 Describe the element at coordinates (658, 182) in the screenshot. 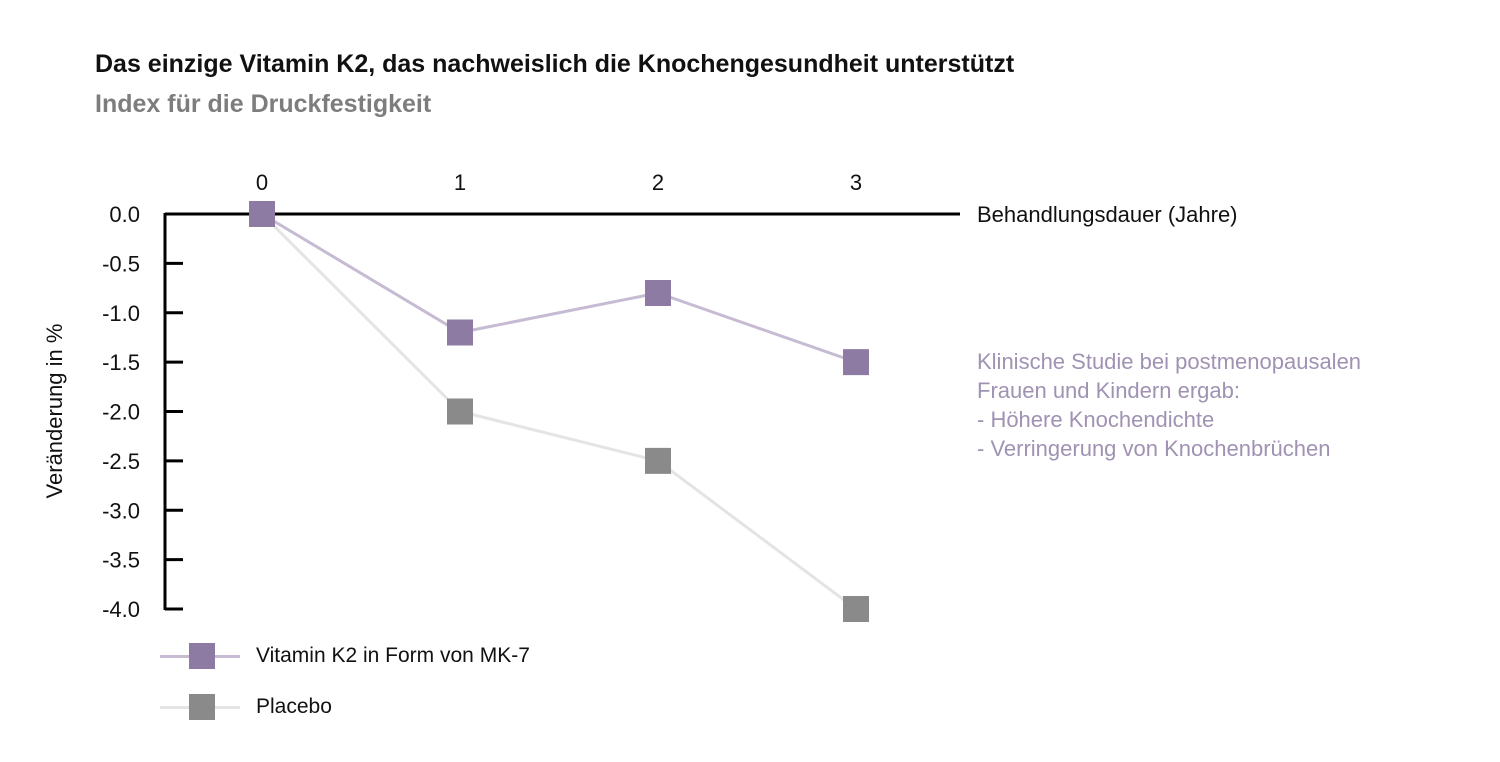

I see `x-tick-label: 2` at that location.